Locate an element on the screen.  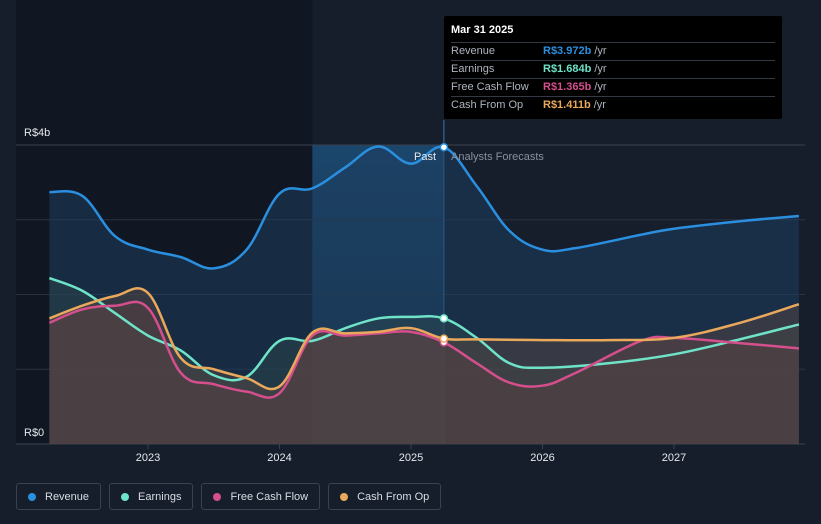
legend-item-cash-from-op: Cash From Op is located at coordinates (385, 496).